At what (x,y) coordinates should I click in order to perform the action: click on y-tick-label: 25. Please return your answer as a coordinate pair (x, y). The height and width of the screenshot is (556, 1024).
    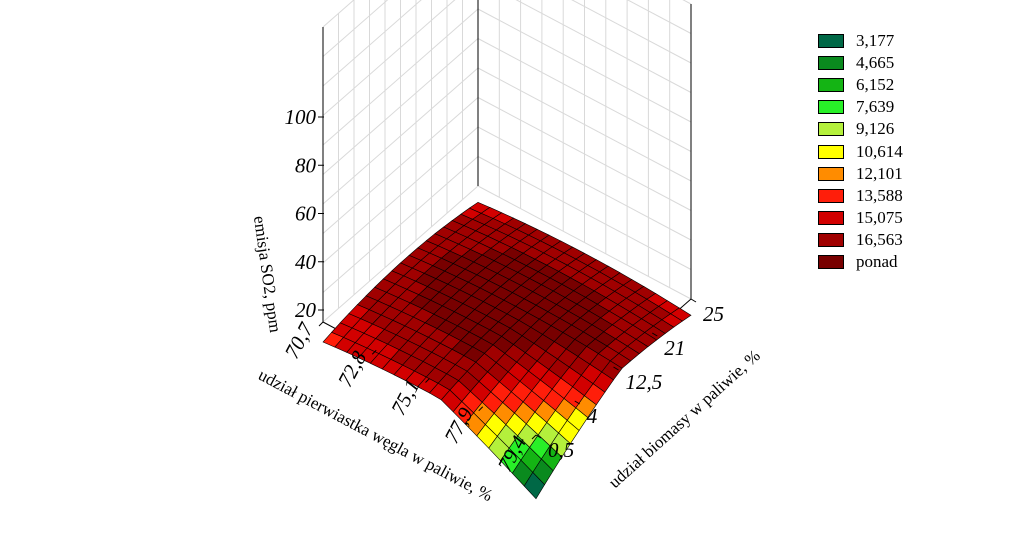
    Looking at the image, I should click on (713, 314).